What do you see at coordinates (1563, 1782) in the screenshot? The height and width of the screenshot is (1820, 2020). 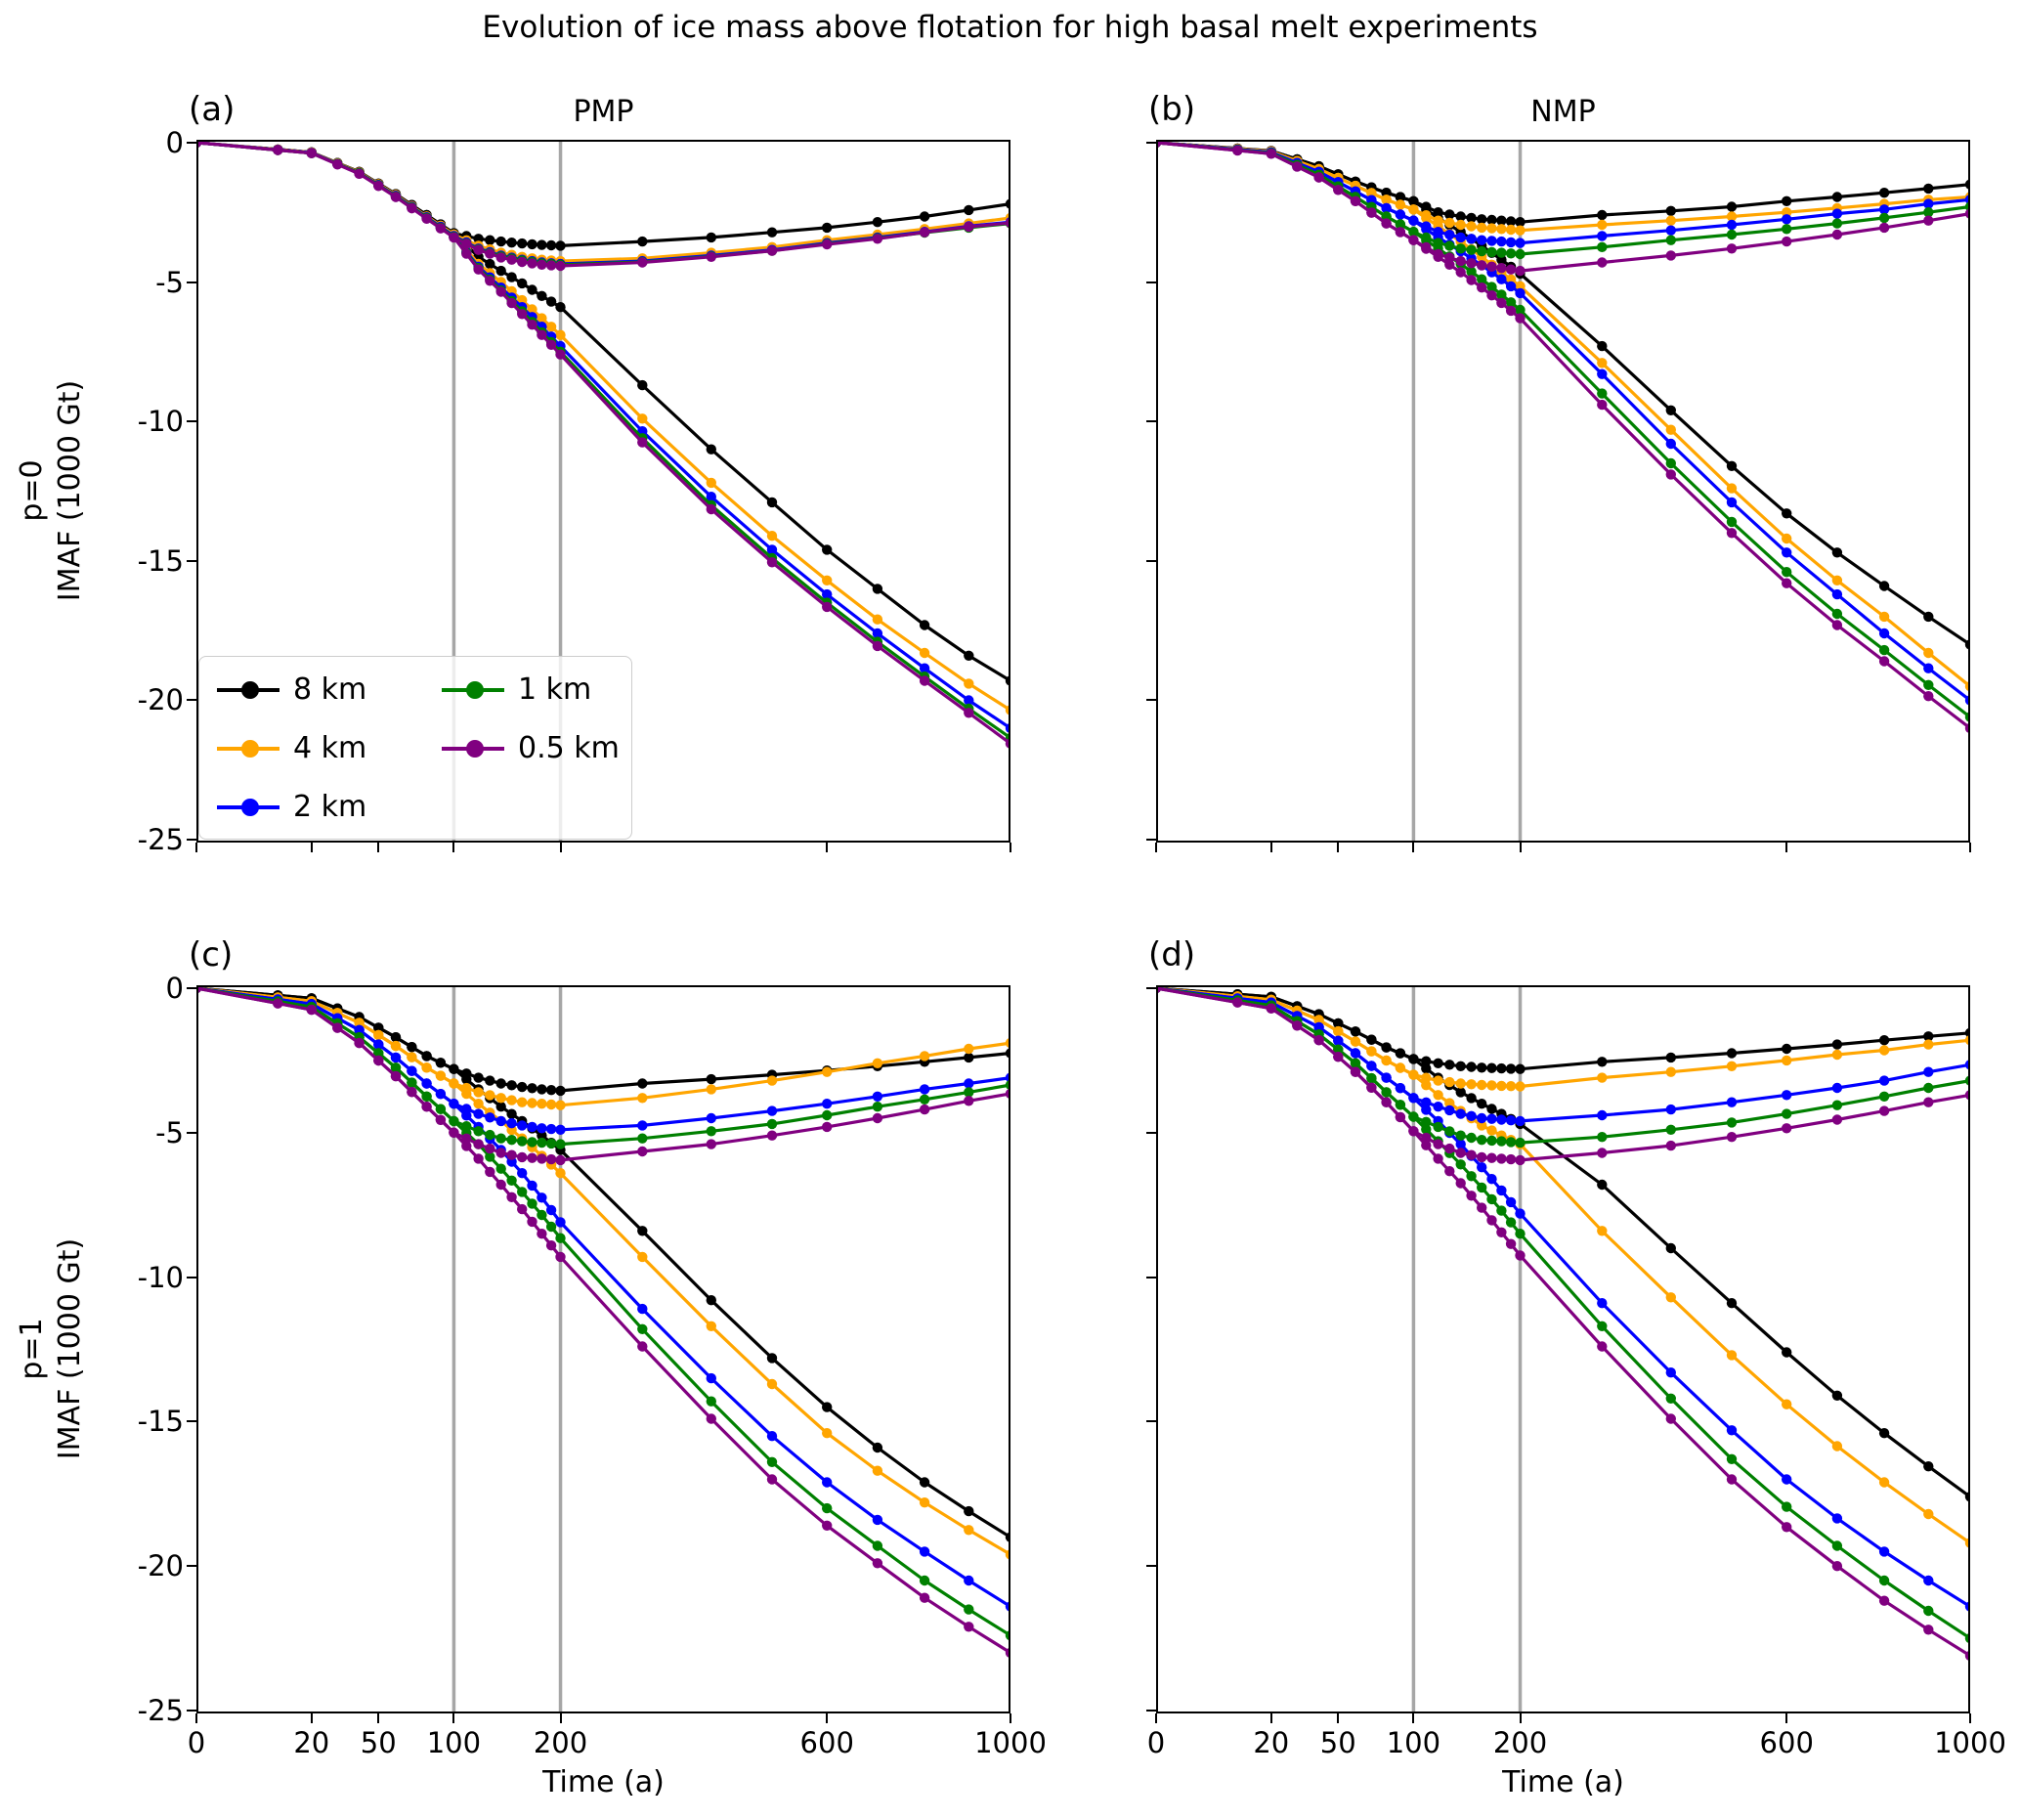 I see `x-axis-label-right: Time (a)` at bounding box center [1563, 1782].